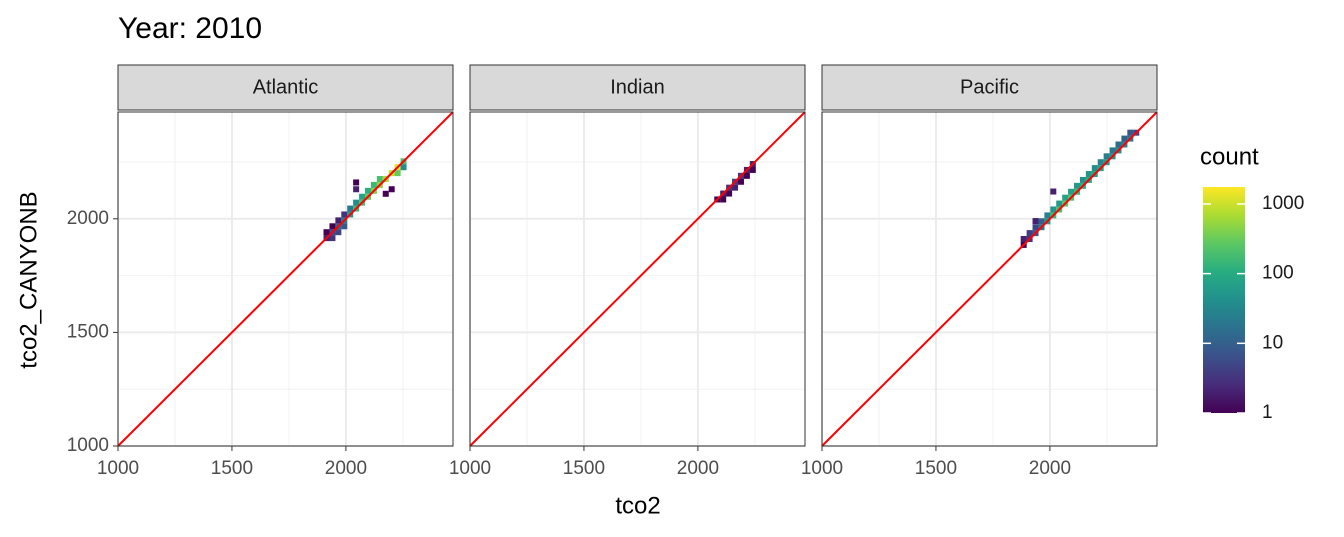 The width and height of the screenshot is (1344, 537). Describe the element at coordinates (88, 331) in the screenshot. I see `y-tick-label: 1500` at that location.